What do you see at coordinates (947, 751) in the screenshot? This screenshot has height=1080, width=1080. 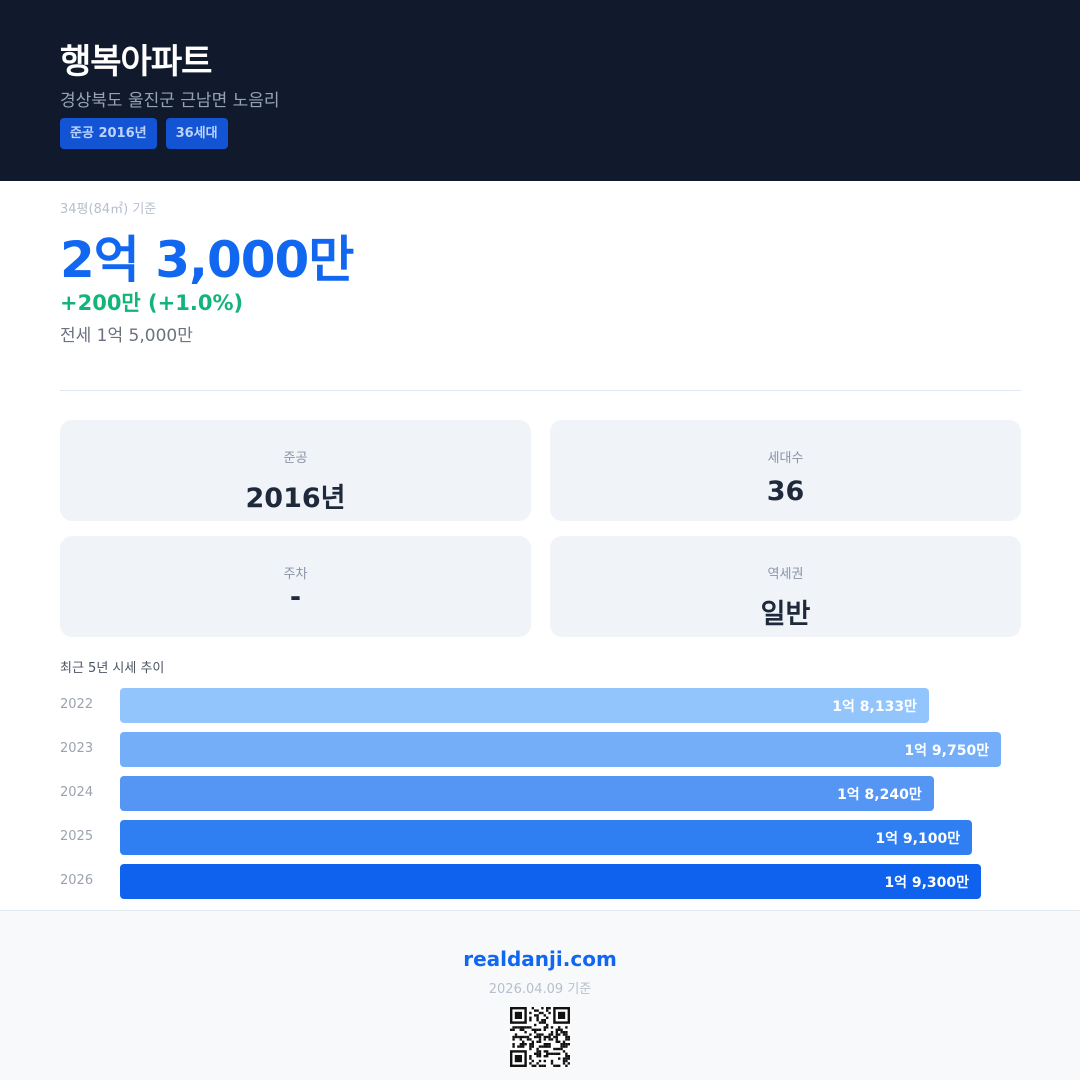 I see `trend-bar-label: 1억 9,750만` at bounding box center [947, 751].